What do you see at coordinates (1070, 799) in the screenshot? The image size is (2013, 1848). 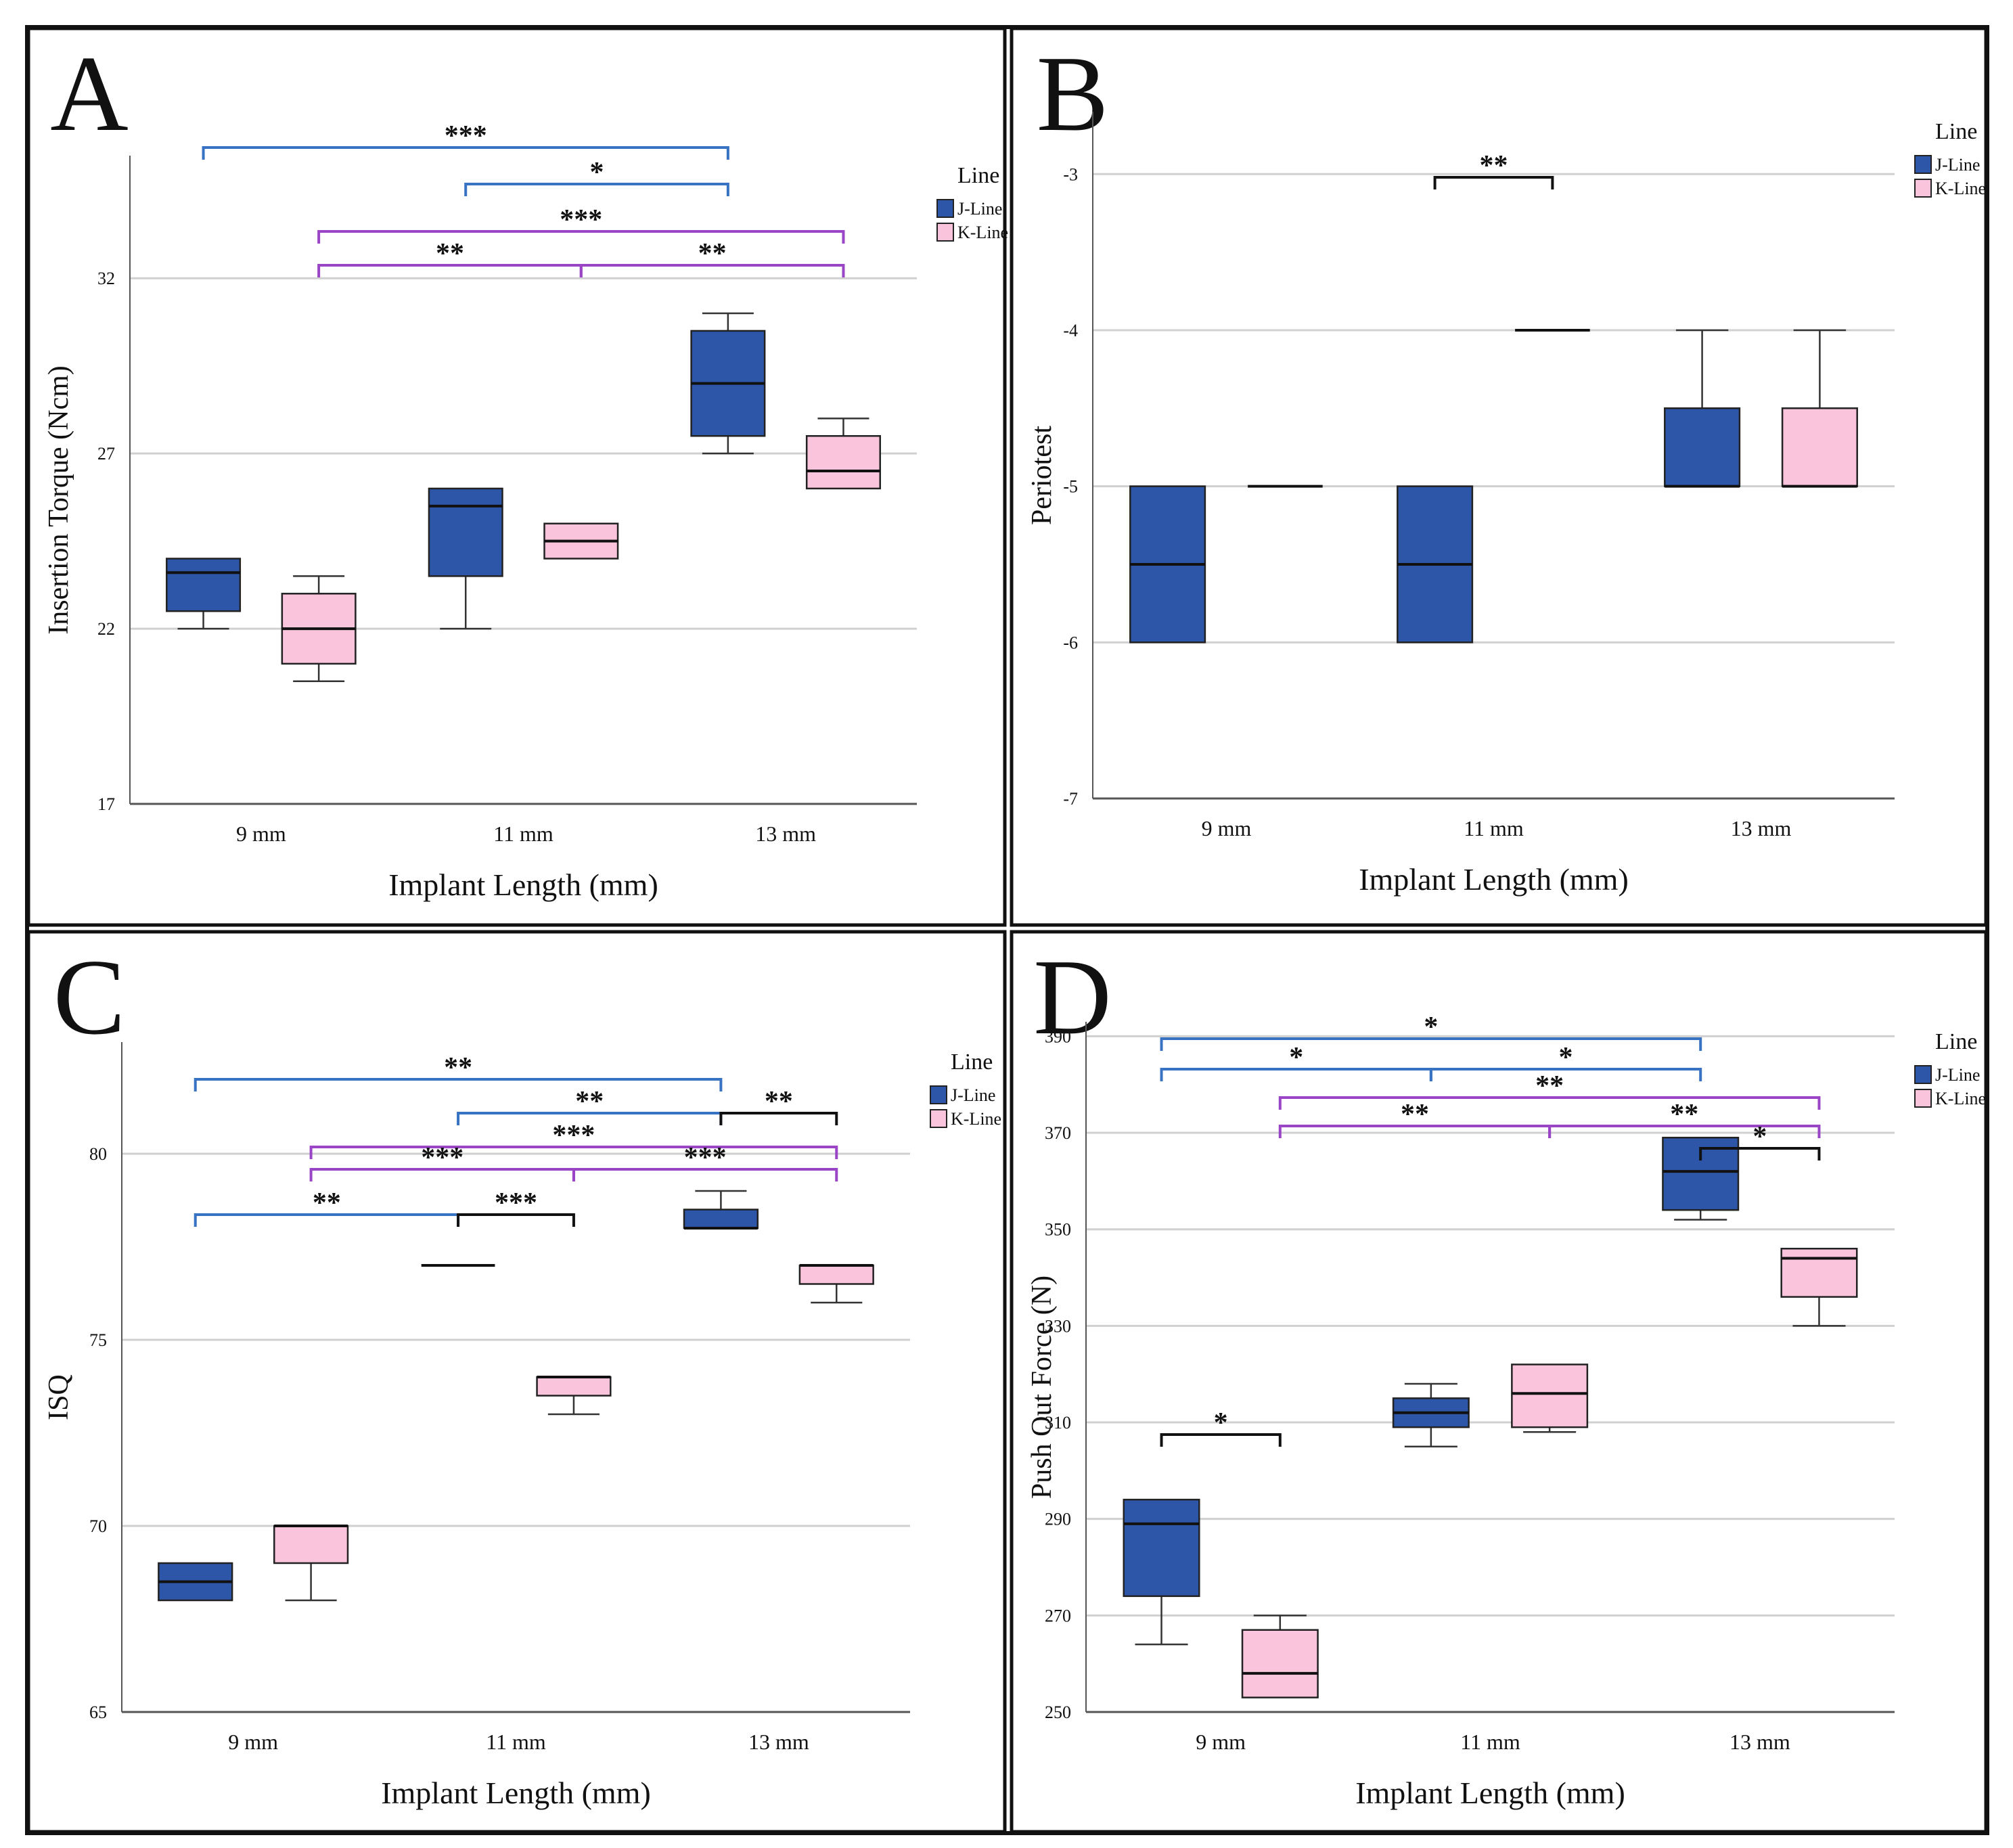 I see `y-tick-label: -7` at bounding box center [1070, 799].